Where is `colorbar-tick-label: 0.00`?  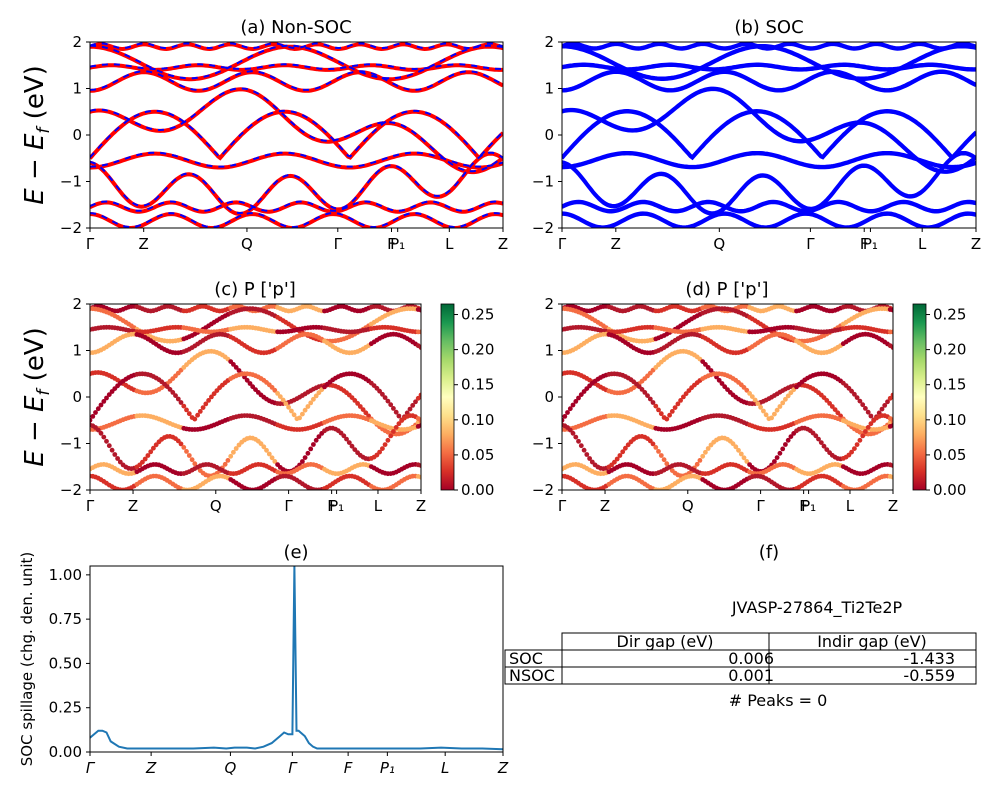 colorbar-tick-label: 0.00 is located at coordinates (477, 490).